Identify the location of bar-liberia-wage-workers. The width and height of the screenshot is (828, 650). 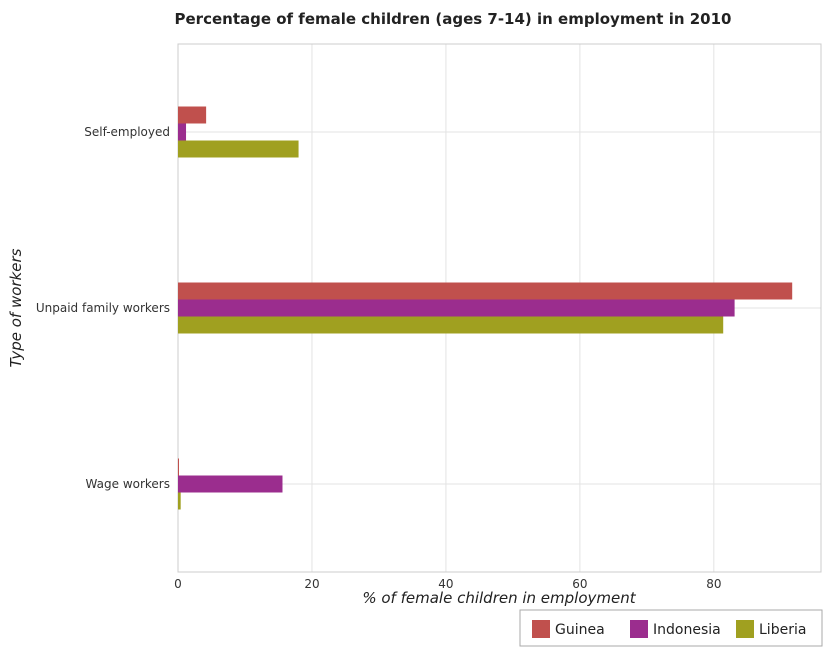
(179, 501).